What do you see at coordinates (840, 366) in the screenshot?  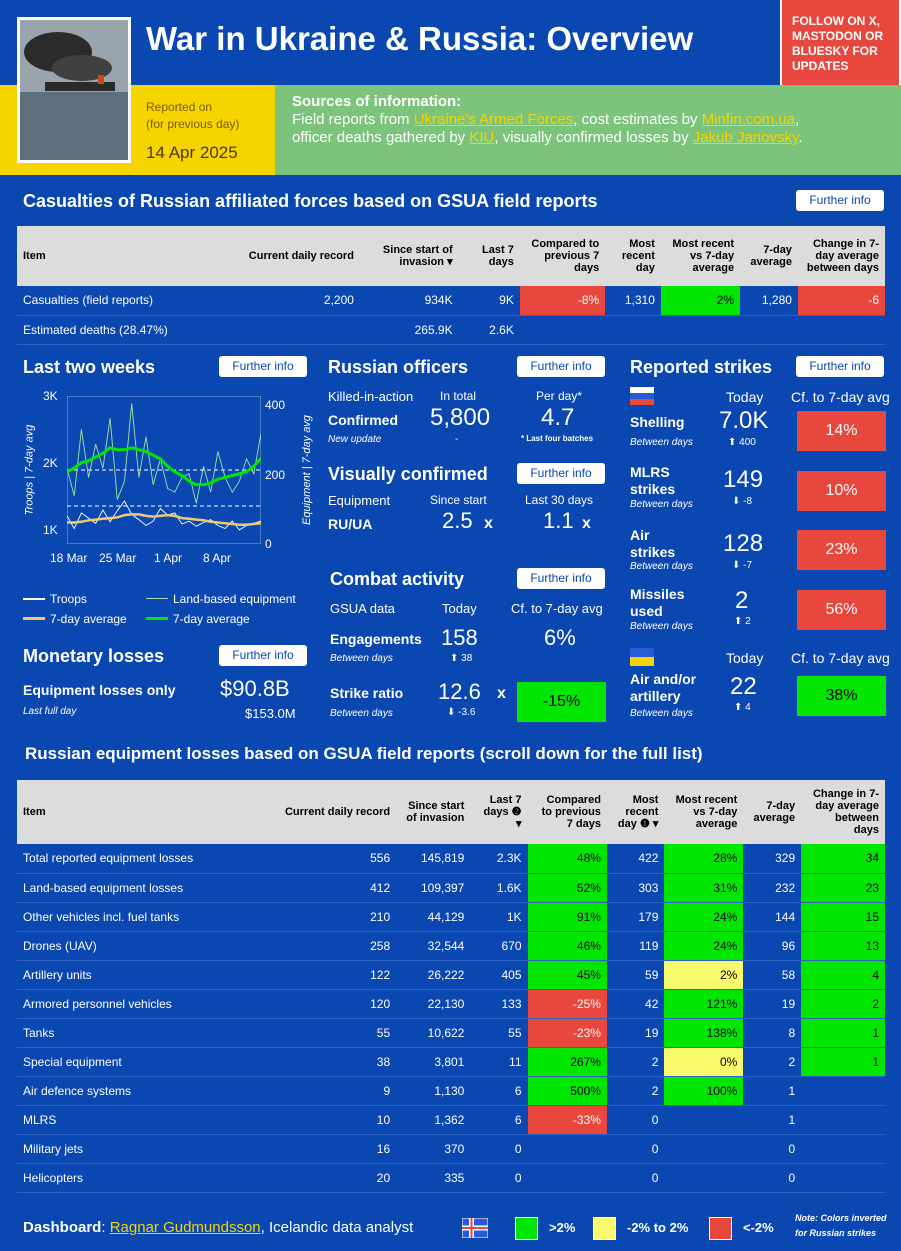 I see `strikes-further-info-button: Further info` at bounding box center [840, 366].